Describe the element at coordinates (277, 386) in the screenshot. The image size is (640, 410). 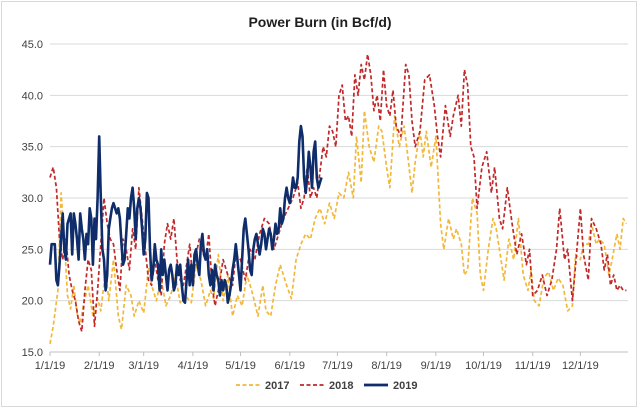
I see `legend-label-2017: 2017` at that location.